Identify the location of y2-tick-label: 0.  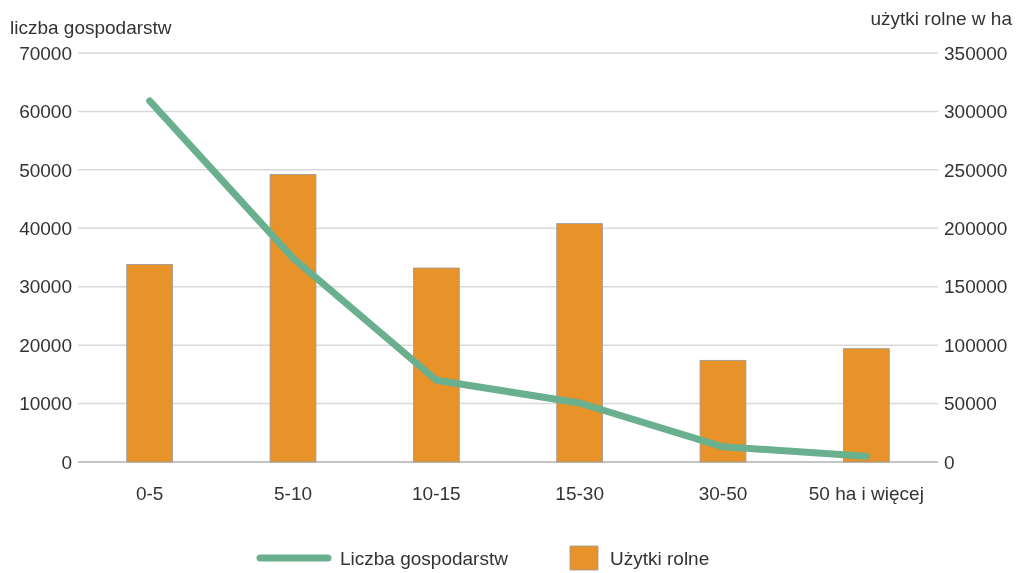
(949, 462).